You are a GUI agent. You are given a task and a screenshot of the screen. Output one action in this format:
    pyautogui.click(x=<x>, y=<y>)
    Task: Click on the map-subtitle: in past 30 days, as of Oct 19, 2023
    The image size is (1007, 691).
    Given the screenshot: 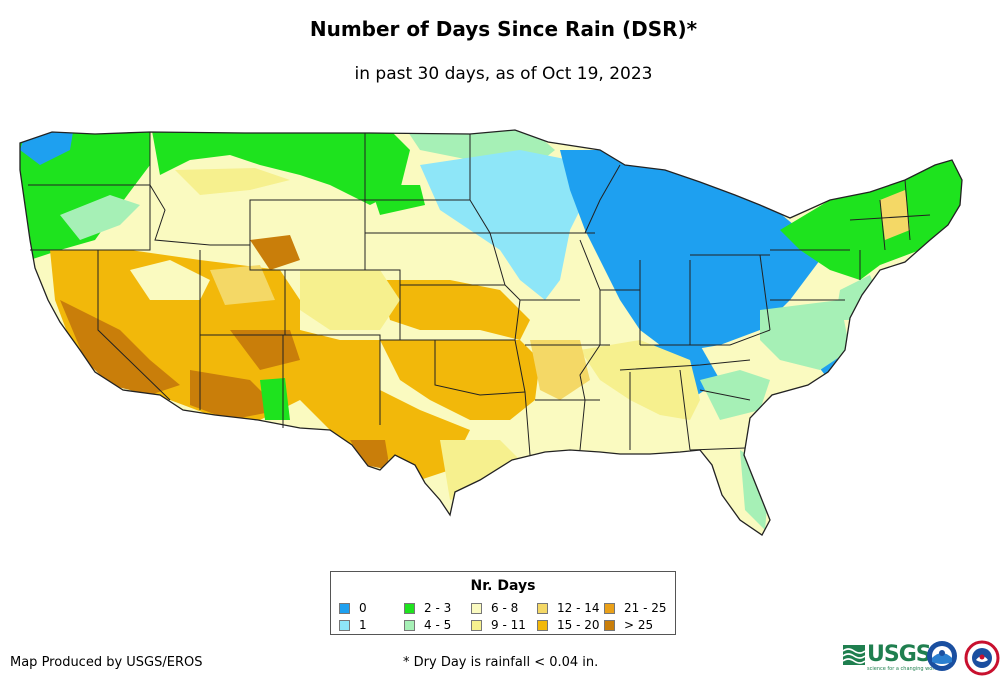 What is the action you would take?
    pyautogui.click(x=503, y=74)
    